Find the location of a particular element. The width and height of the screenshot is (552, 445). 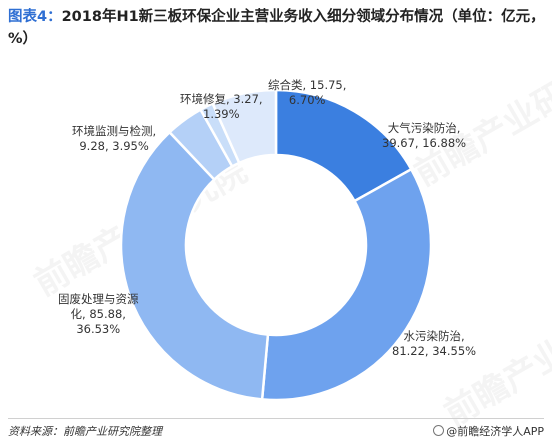

label-env-monitoring-line1: 环境监测与检测, is located at coordinates (114, 131).